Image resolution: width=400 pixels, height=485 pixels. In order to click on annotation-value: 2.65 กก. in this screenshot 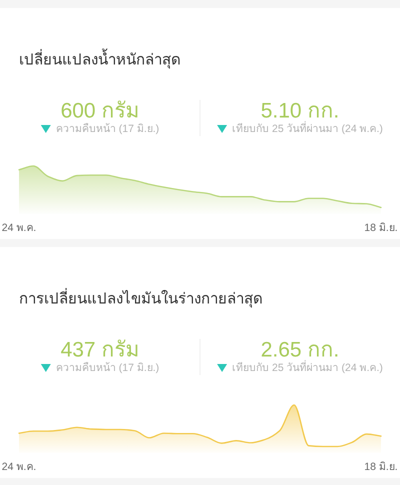, I will do `click(300, 350)`.